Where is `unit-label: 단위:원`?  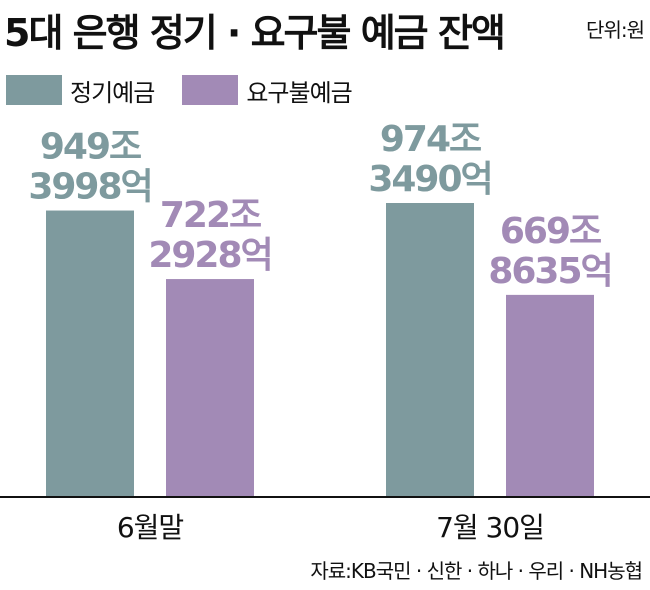 unit-label: 단위:원 is located at coordinates (615, 30).